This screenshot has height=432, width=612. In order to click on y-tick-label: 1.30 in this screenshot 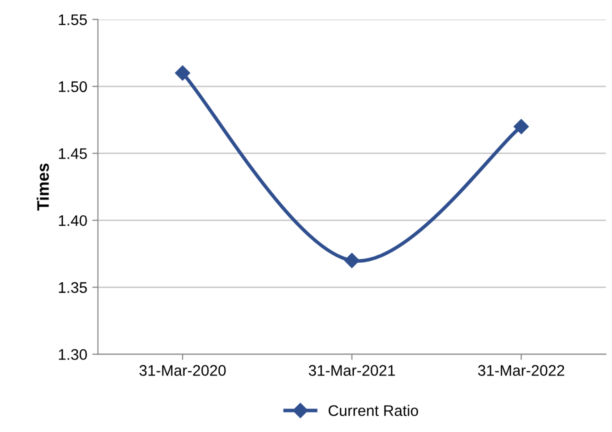, I will do `click(72, 354)`.